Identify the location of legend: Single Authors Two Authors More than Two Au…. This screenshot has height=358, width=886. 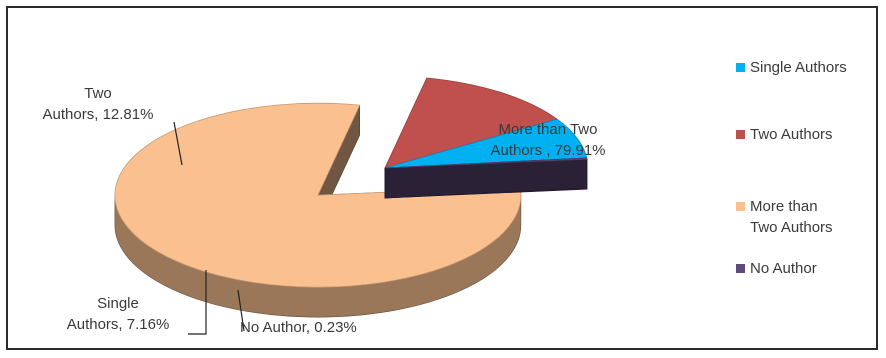
(791, 168).